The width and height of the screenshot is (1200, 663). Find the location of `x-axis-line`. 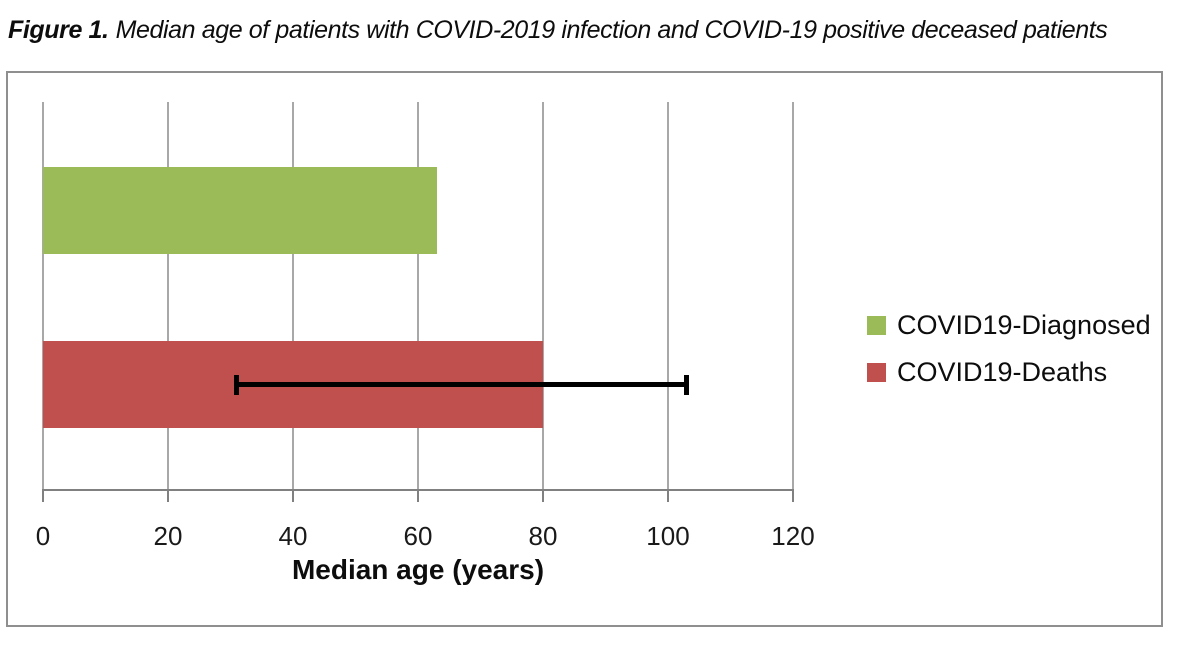

x-axis-line is located at coordinates (418, 490).